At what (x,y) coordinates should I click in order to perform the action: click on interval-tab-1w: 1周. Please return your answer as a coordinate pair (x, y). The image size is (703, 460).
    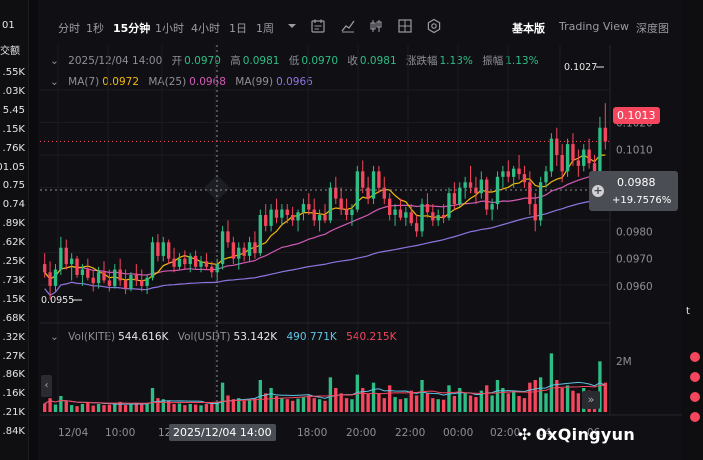
    Looking at the image, I should click on (265, 28).